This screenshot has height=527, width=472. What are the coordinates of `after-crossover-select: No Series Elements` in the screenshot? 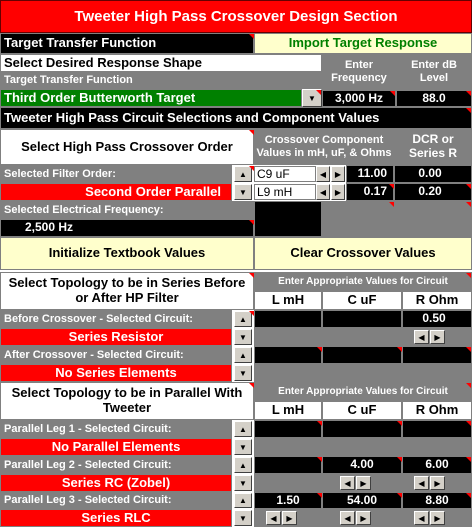 It's located at (116, 373).